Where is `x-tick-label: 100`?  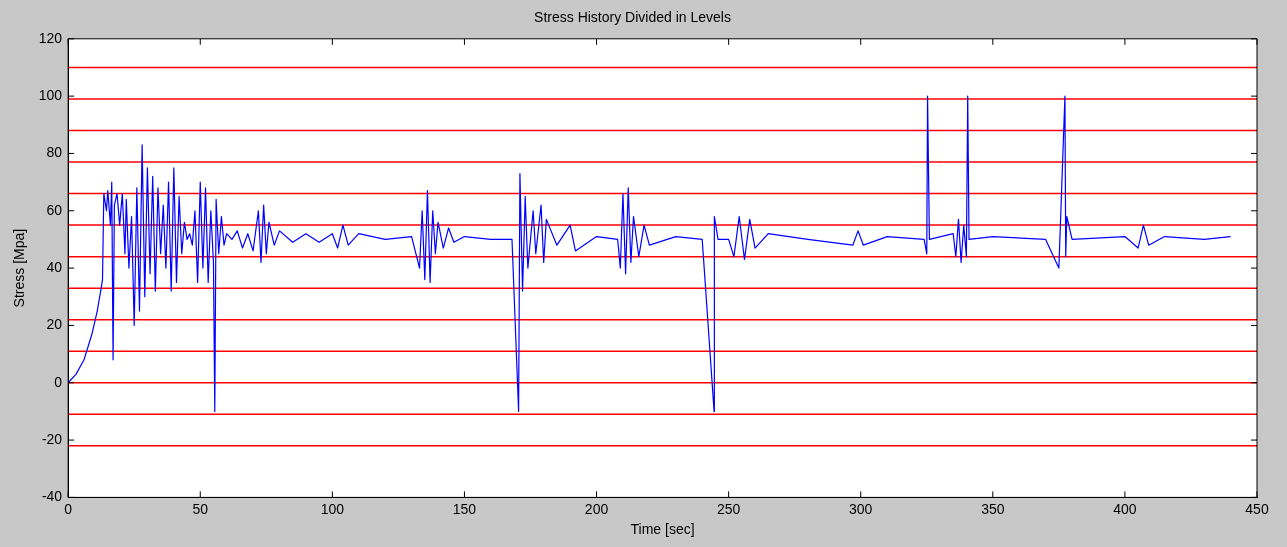 x-tick-label: 100 is located at coordinates (332, 508).